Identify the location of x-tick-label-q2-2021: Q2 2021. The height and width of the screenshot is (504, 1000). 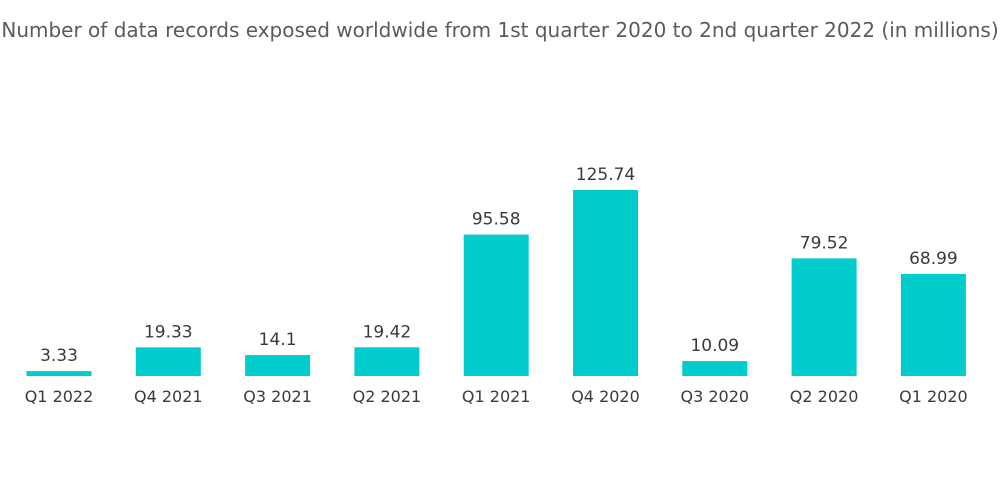
(387, 396).